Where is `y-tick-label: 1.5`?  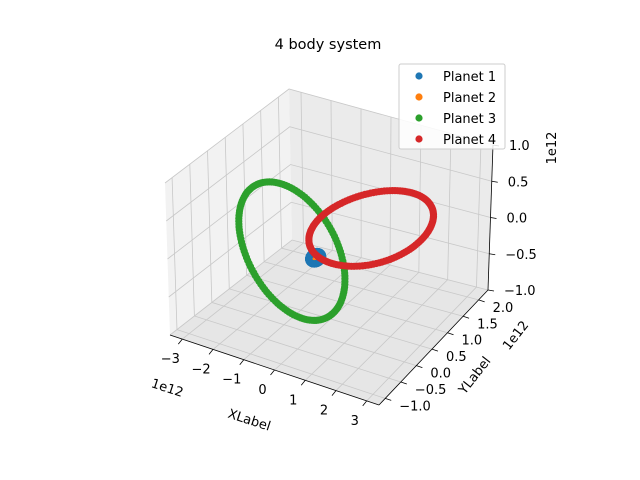
y-tick-label: 1.5 is located at coordinates (487, 324).